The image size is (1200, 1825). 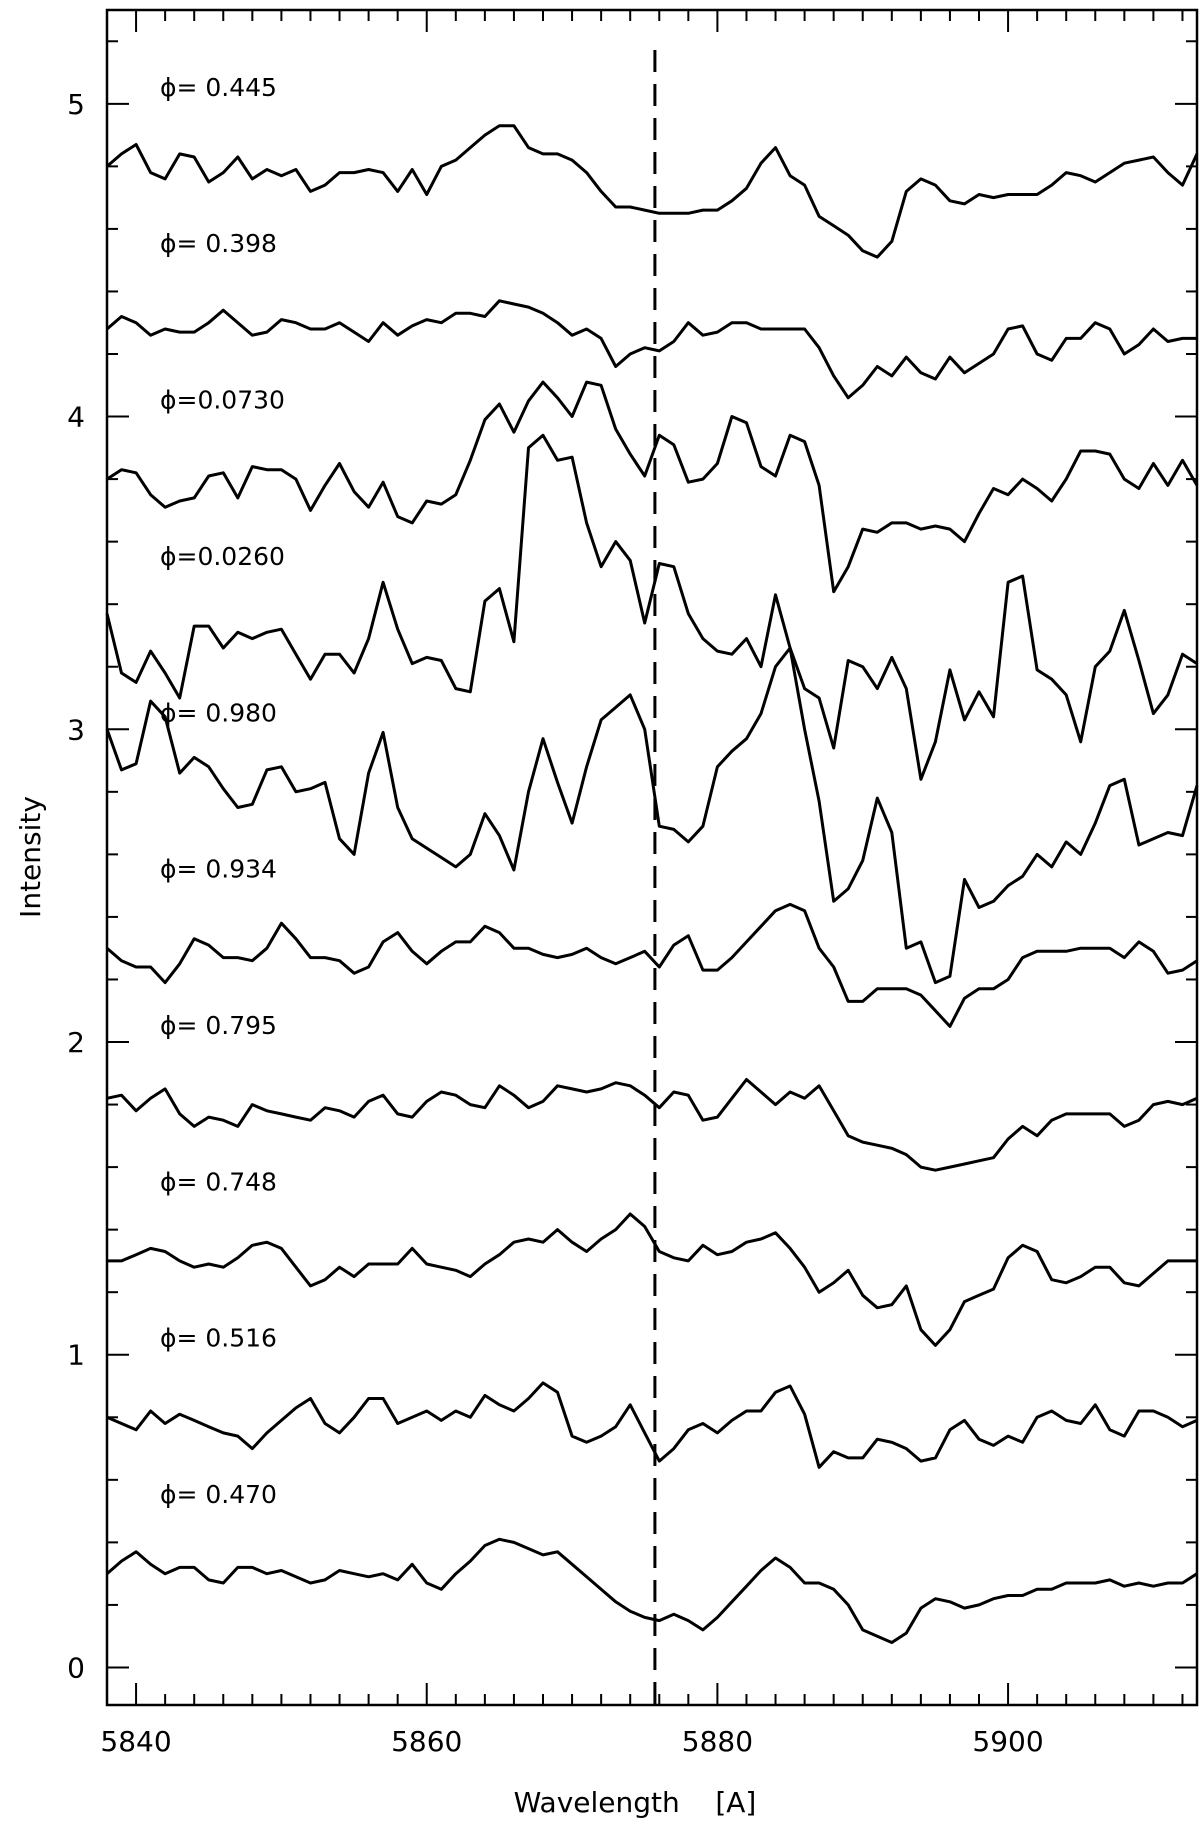 What do you see at coordinates (1007, 1741) in the screenshot?
I see `x-tick-label: 5900` at bounding box center [1007, 1741].